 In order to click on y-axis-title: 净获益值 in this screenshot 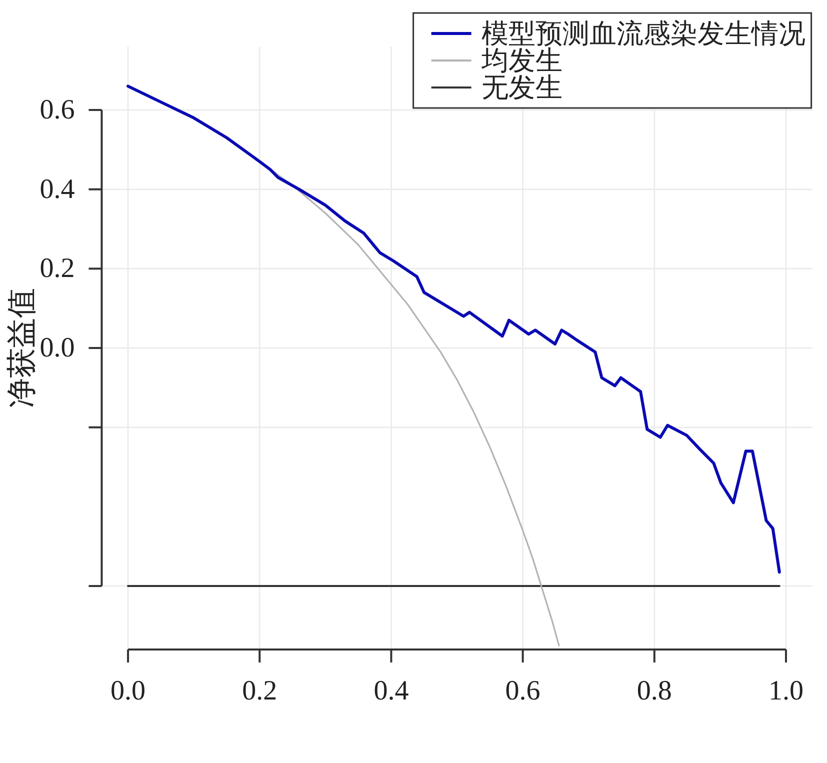, I will do `click(22, 348)`.